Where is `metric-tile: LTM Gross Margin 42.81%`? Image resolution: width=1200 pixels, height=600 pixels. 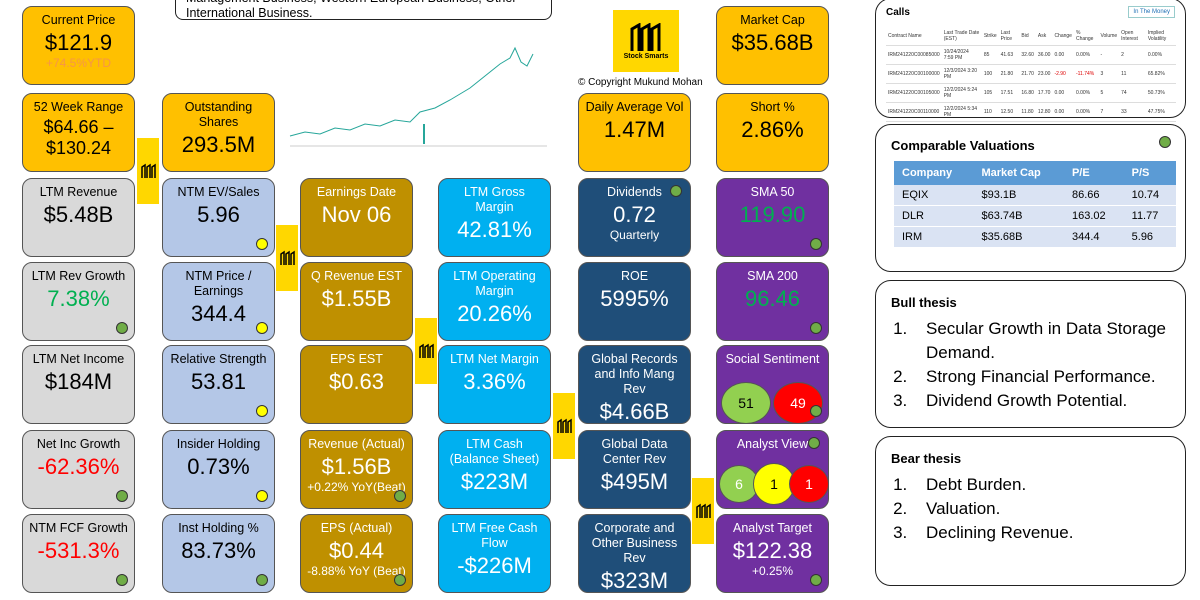 metric-tile: LTM Gross Margin 42.81% is located at coordinates (494, 217).